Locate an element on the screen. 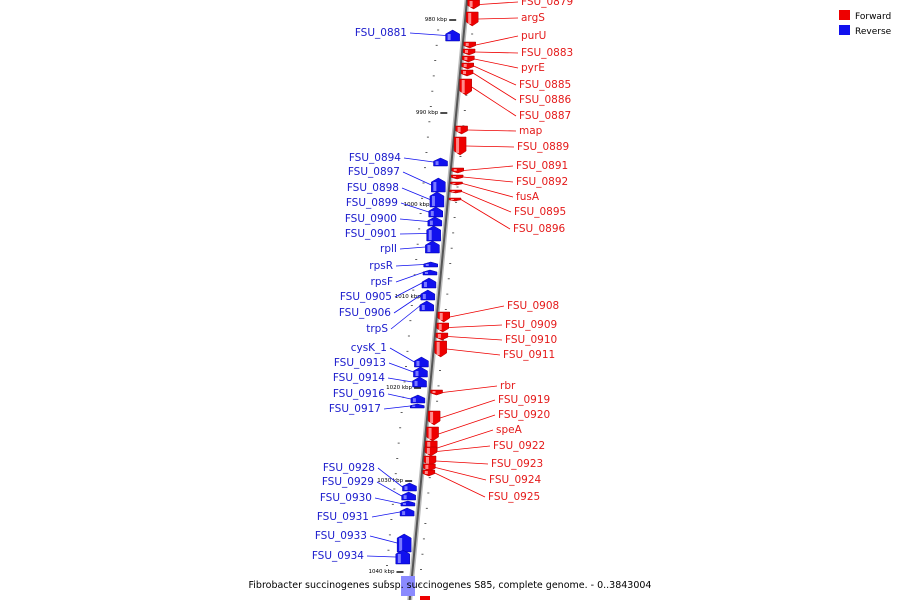 Image resolution: width=900 pixels, height=600 pixels. gene-label-fsu-0911: FSU_0911 is located at coordinates (529, 355).